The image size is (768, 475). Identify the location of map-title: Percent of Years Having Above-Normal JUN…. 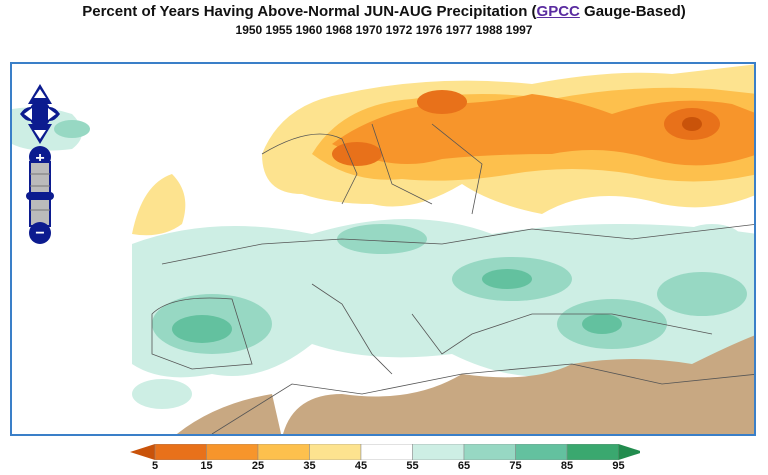
(384, 11).